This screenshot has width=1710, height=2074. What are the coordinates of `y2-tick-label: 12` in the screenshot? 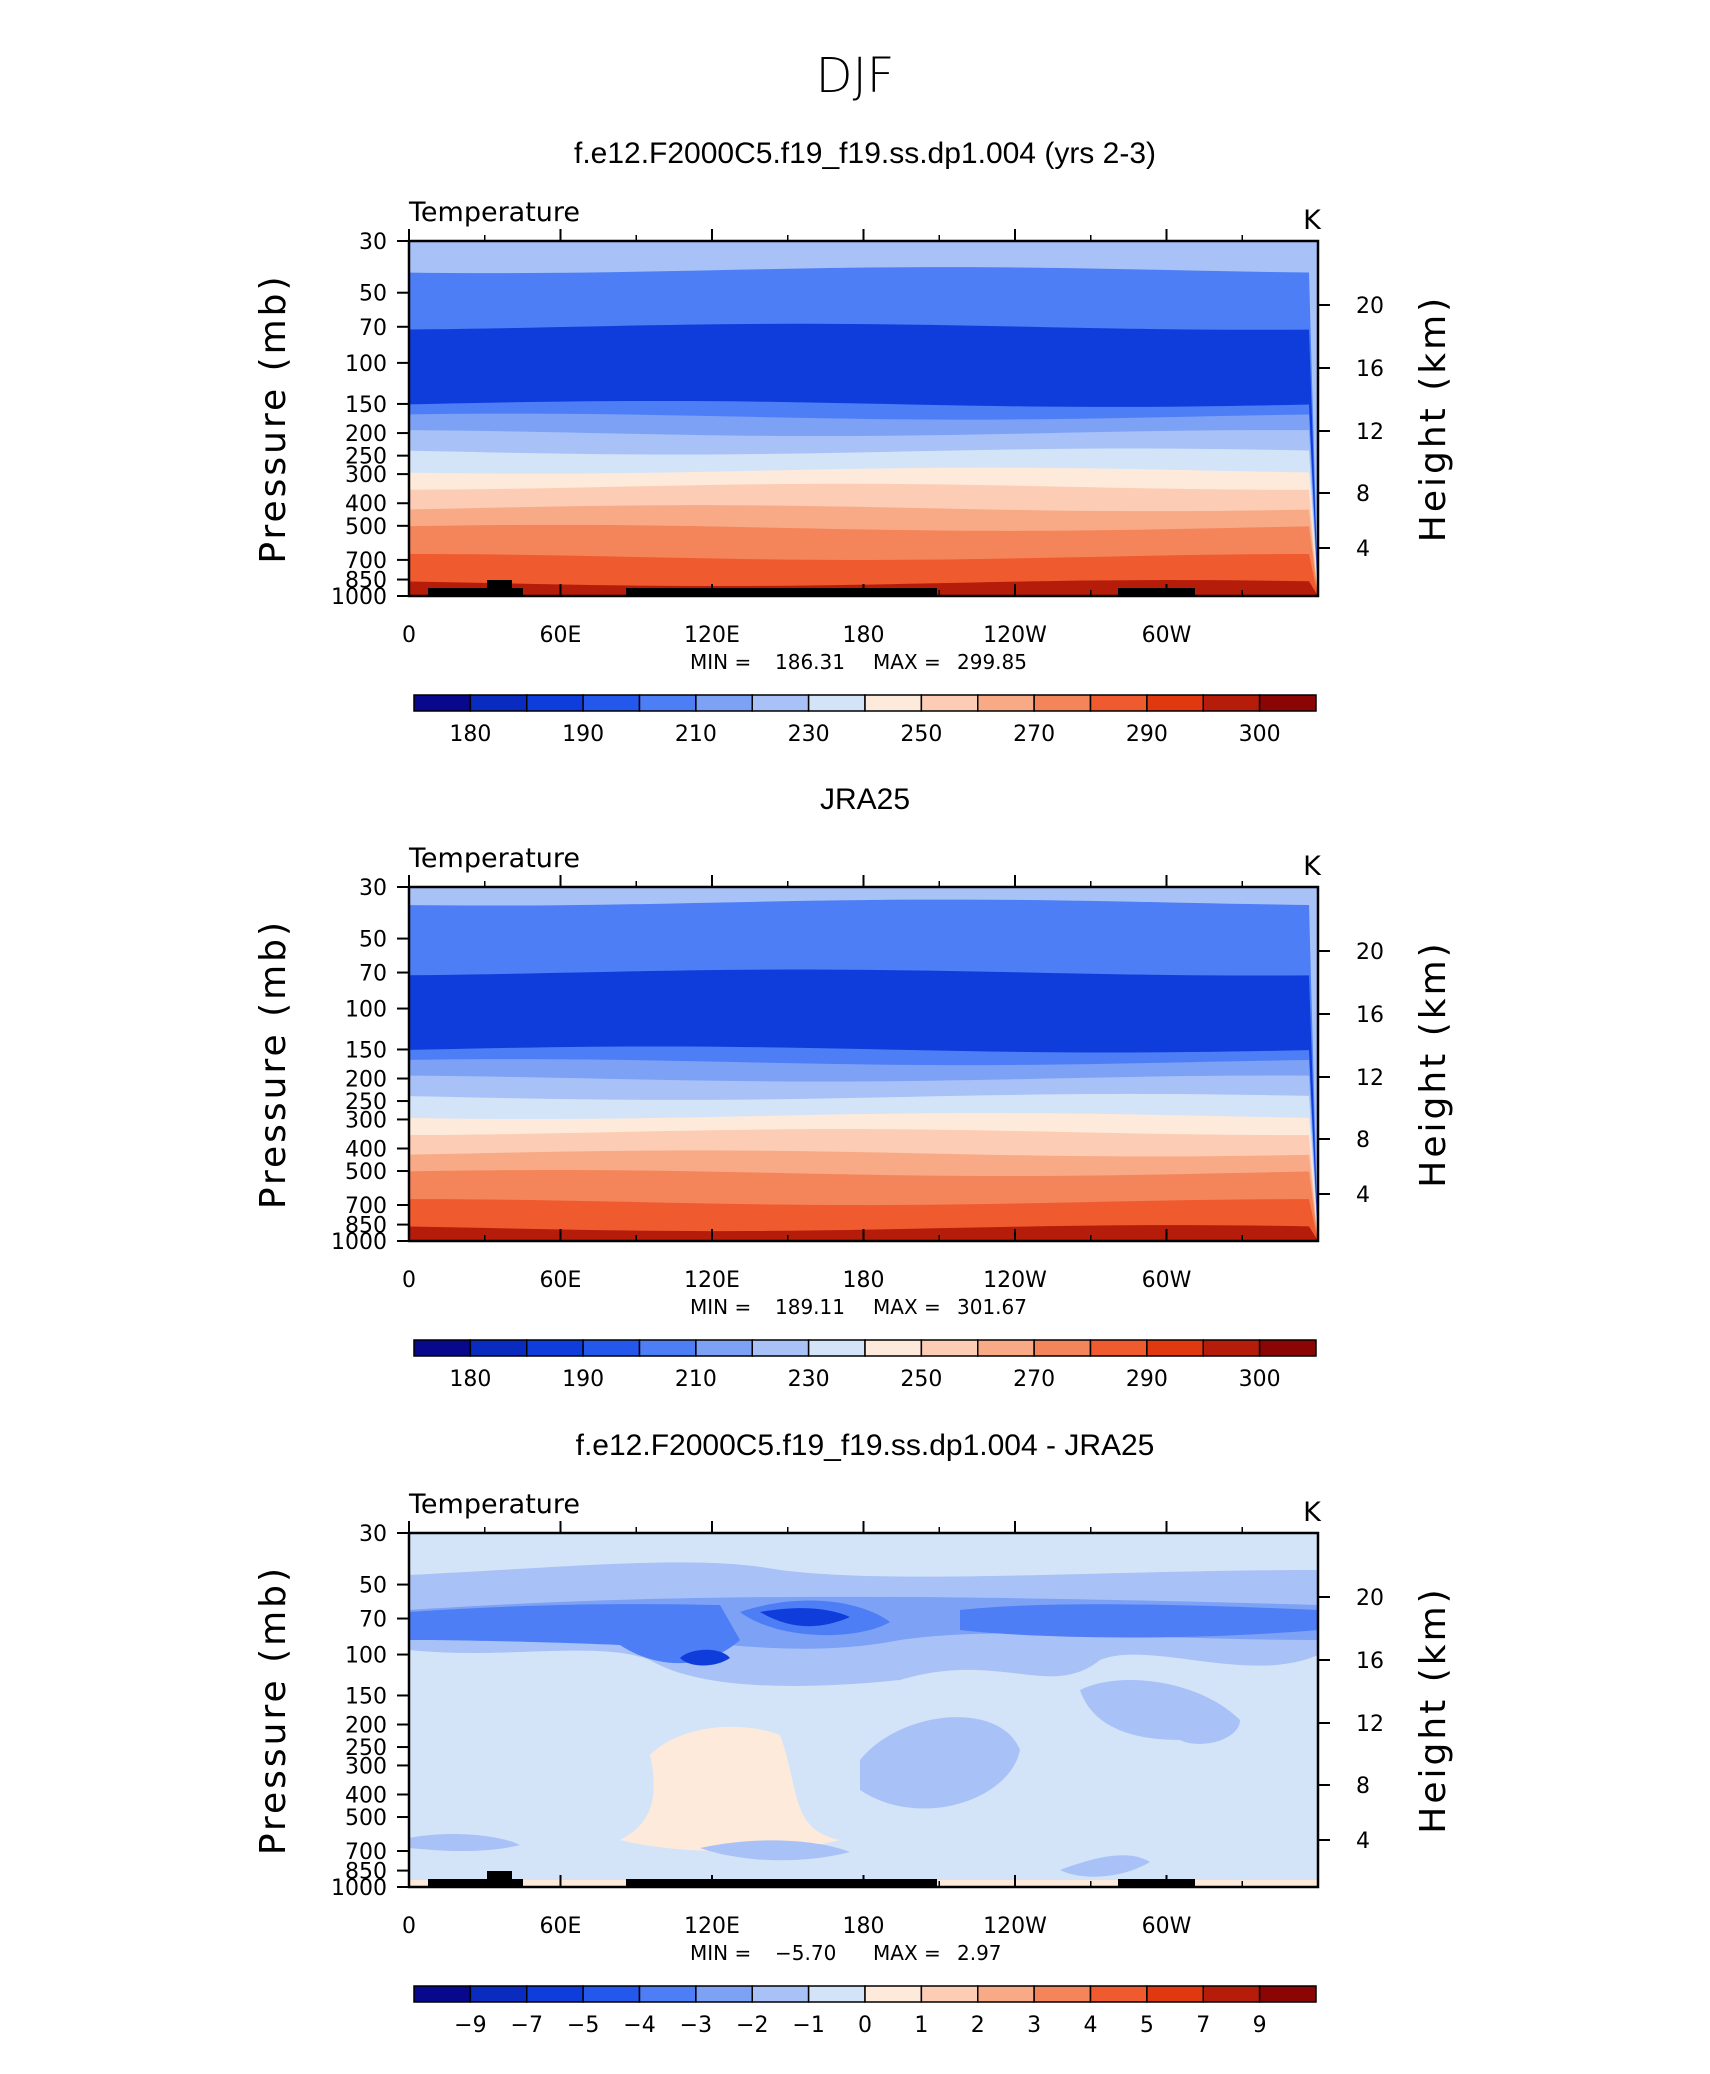 It's located at (1370, 1078).